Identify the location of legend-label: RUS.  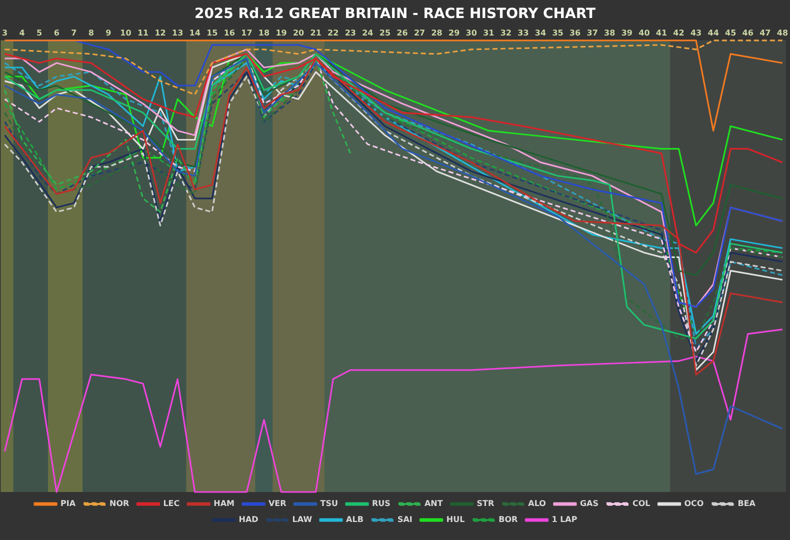
(381, 503).